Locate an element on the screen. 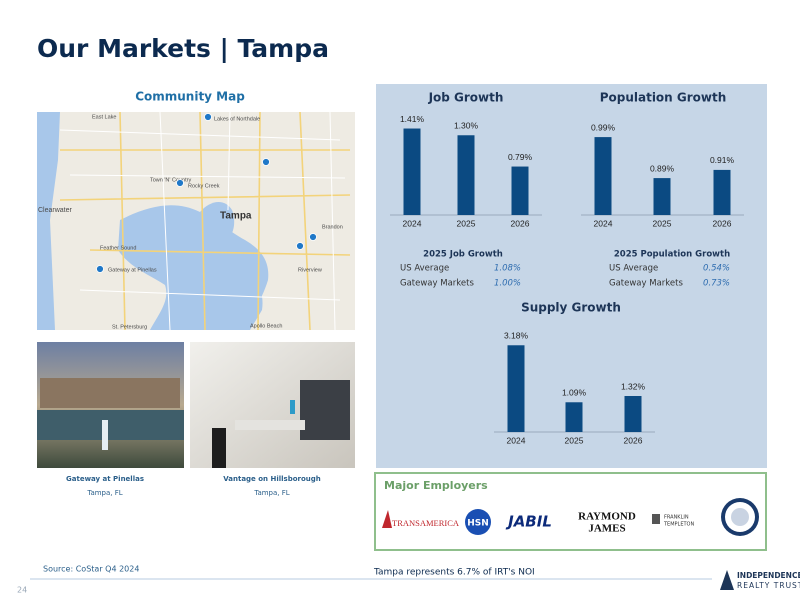 The image size is (800, 602). chart-title: Supply Growth is located at coordinates (571, 308).